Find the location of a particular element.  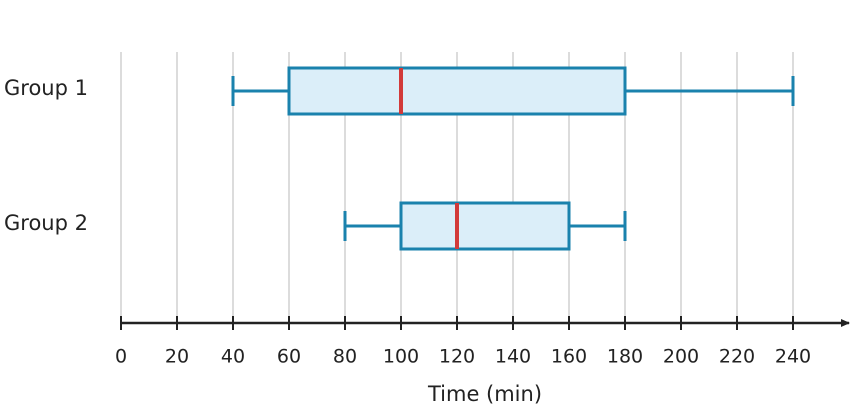

x-tick-label: 80 is located at coordinates (345, 357).